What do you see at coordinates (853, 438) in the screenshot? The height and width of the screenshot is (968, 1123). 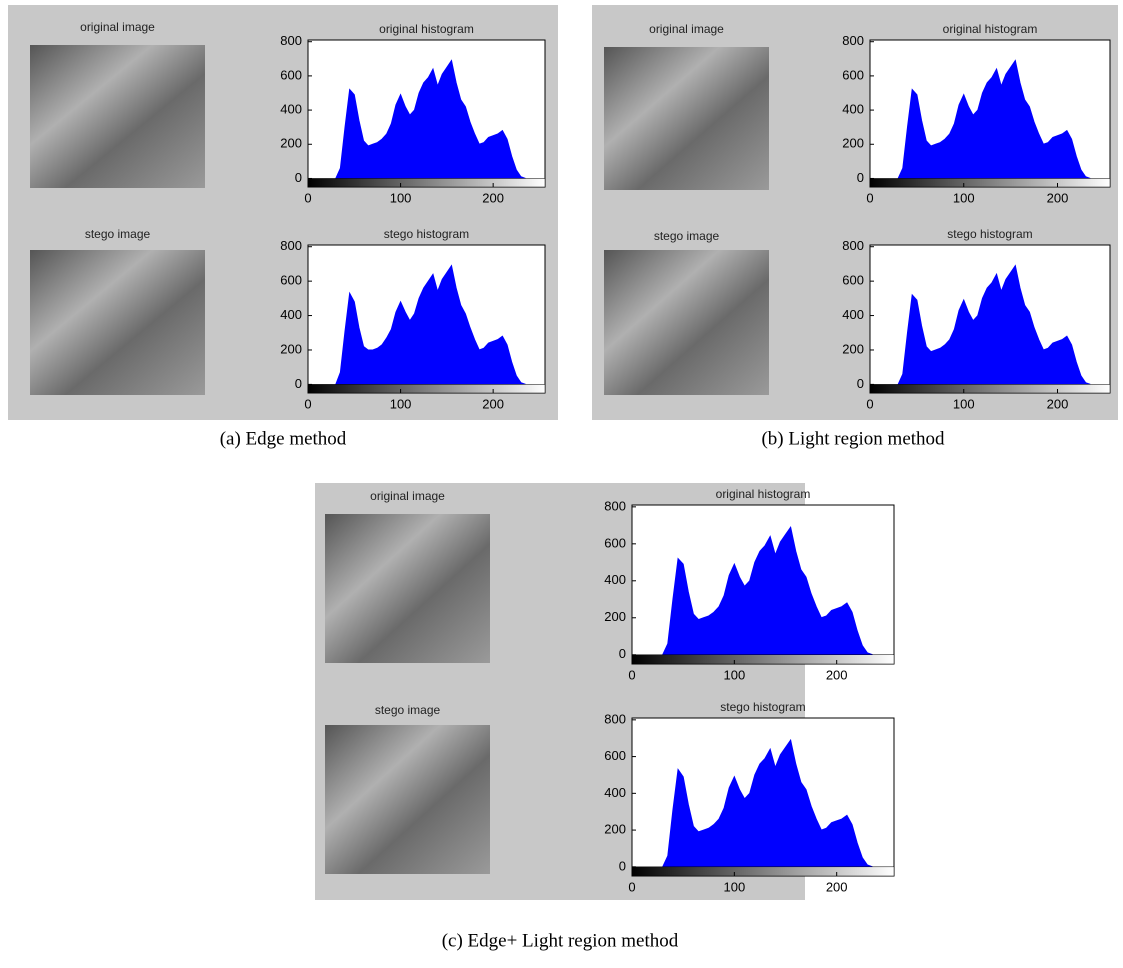 I see `panel-caption: (b) Light region method` at bounding box center [853, 438].